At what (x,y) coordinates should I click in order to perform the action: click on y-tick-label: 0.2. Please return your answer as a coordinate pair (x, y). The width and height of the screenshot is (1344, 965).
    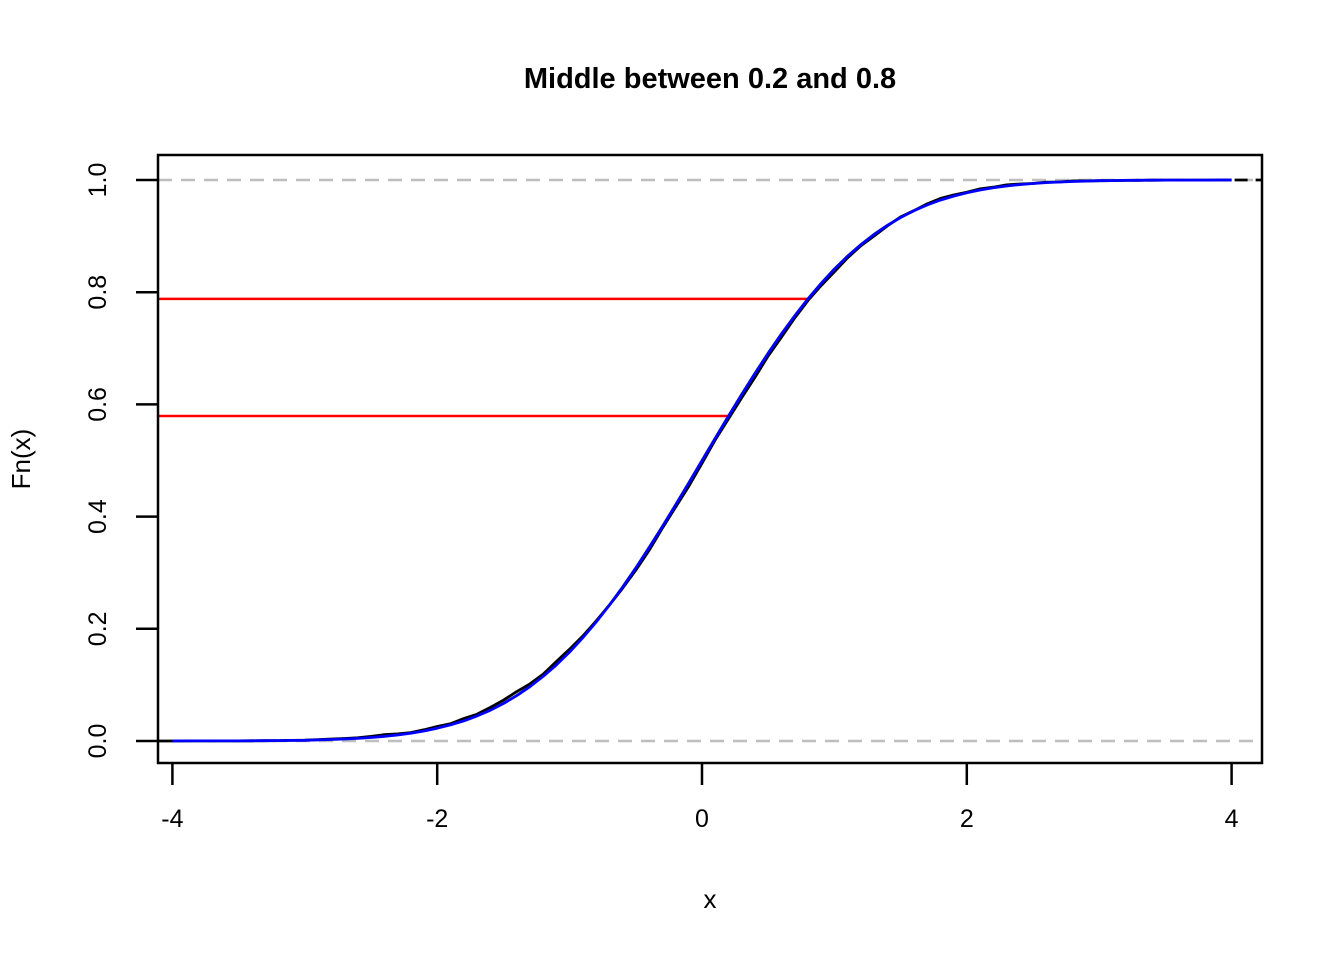
    Looking at the image, I should click on (98, 628).